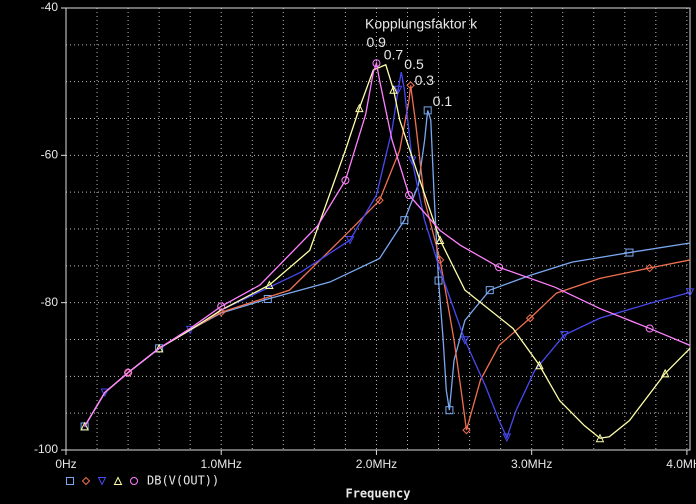 The height and width of the screenshot is (504, 696). I want to click on series-label: 0.3, so click(425, 80).